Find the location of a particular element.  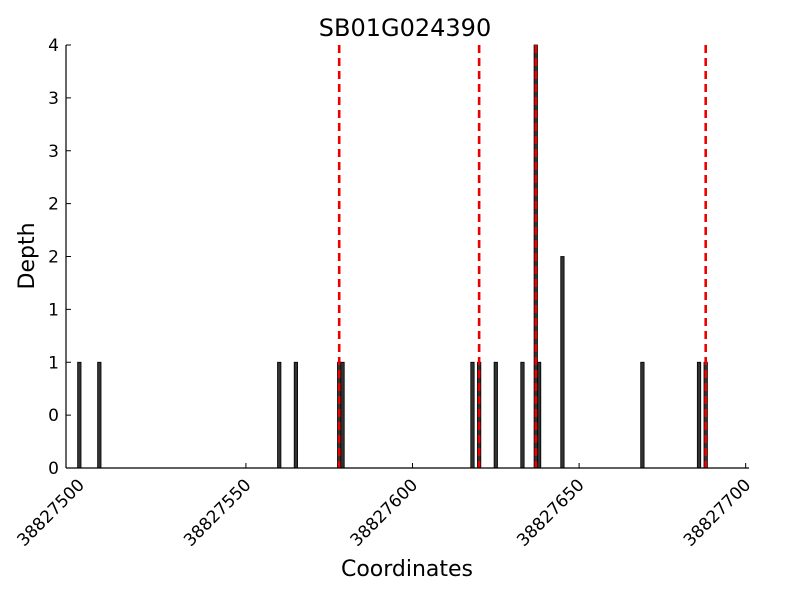

x-axis-ticks: 38827500 38827550 38827600 38827650 38827700 is located at coordinates (384, 507).